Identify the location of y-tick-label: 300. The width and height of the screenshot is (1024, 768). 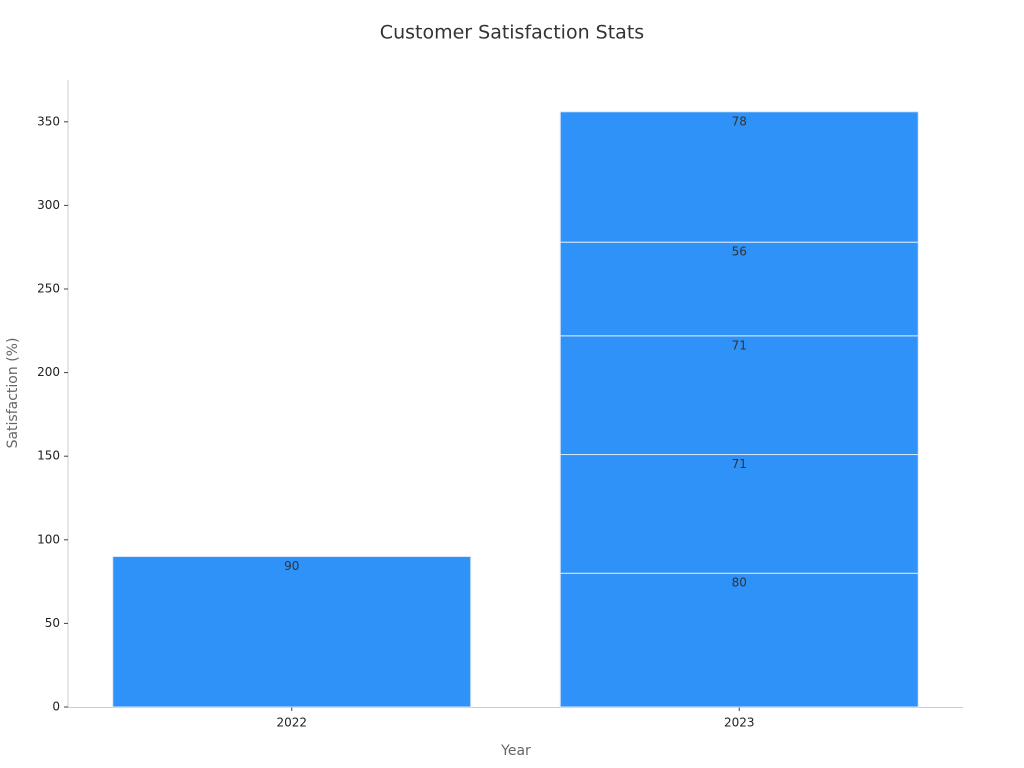
(48, 205).